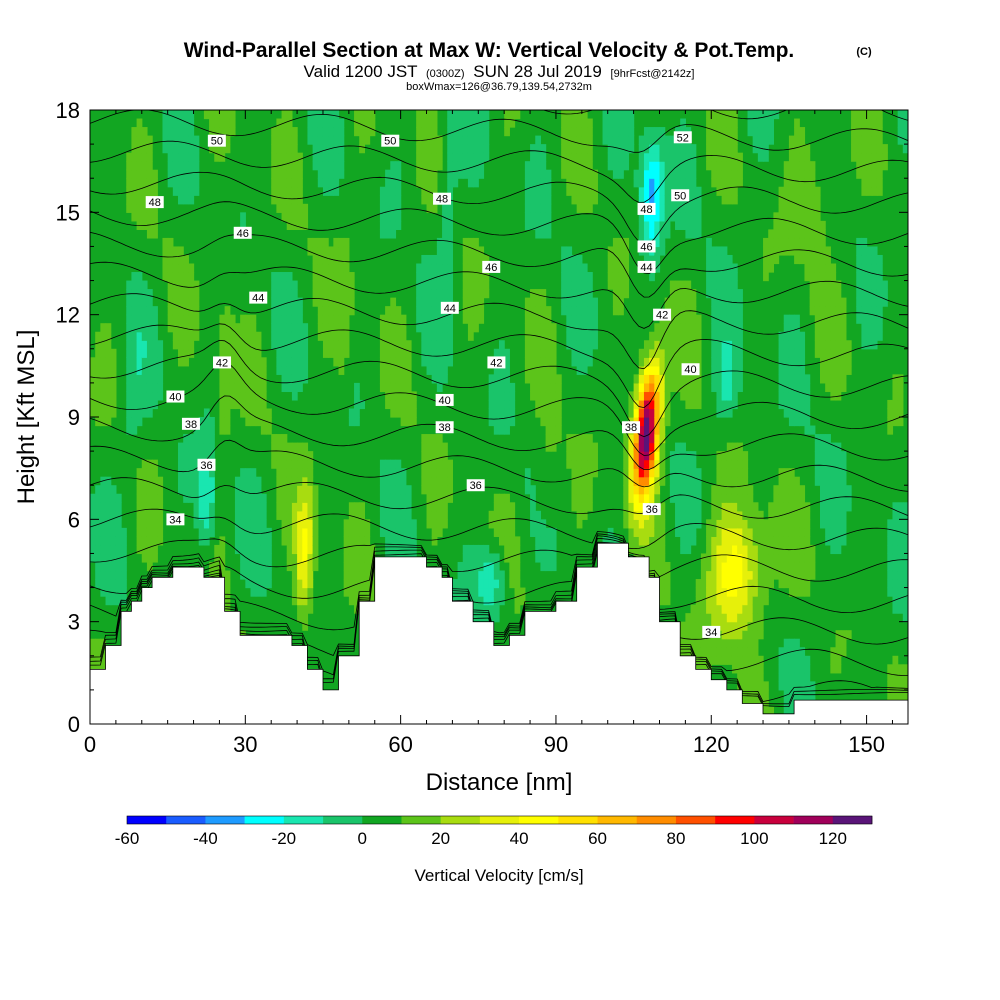 The image size is (1000, 1000). I want to click on theta-label: 42, so click(496, 362).